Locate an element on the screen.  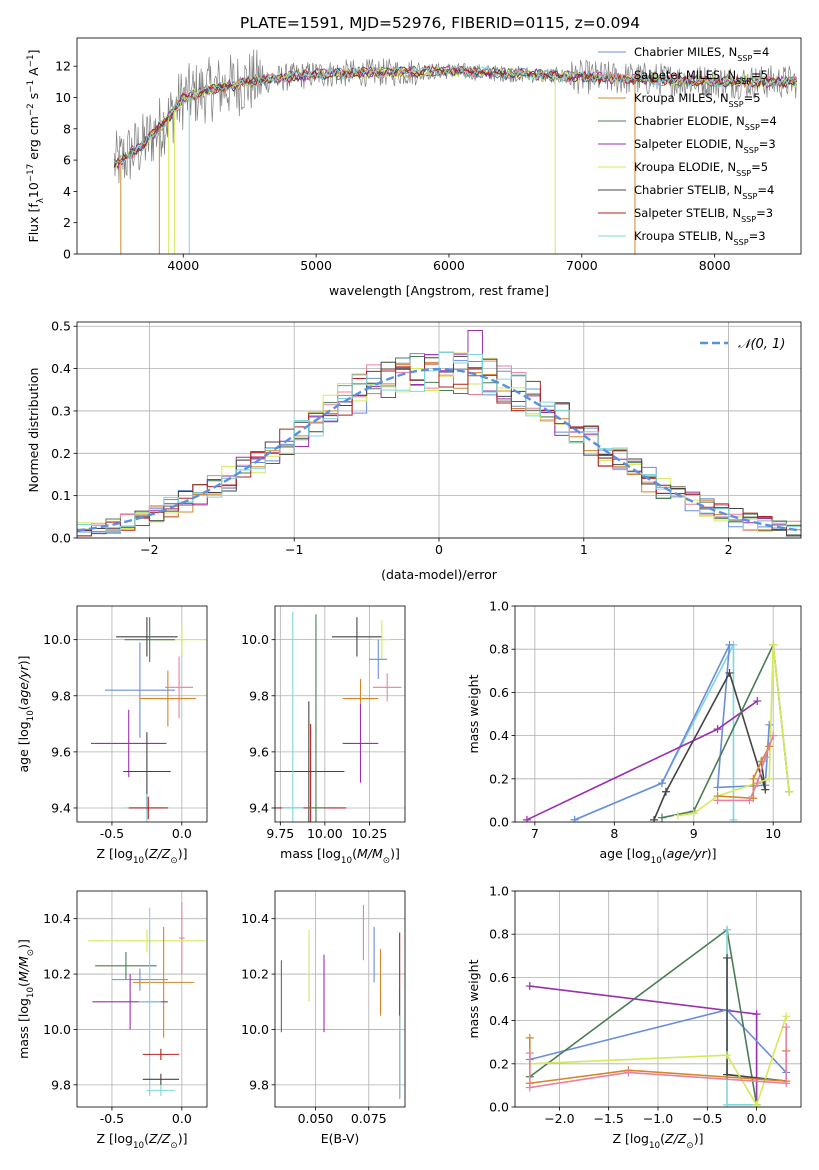
legend-label: Chabrier ELODIE, NSSP=4 is located at coordinates (705, 123).